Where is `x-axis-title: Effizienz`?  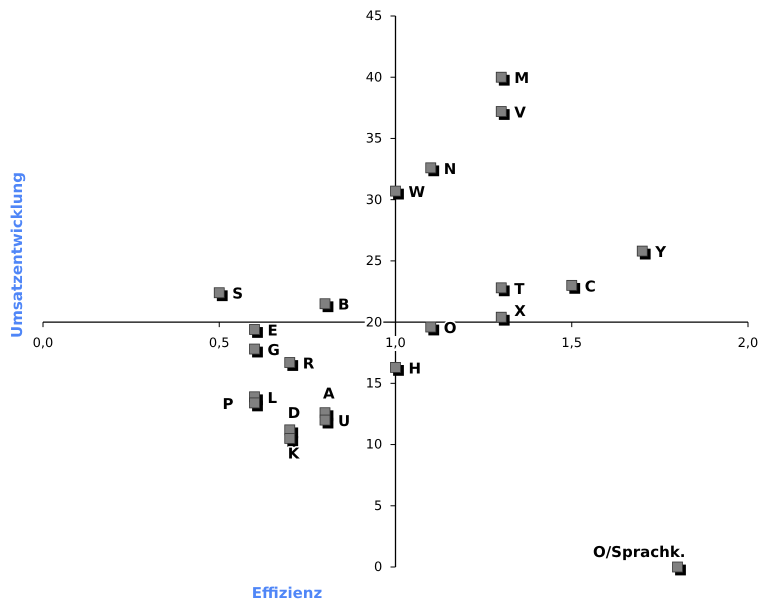
x-axis-title: Effizienz is located at coordinates (287, 593).